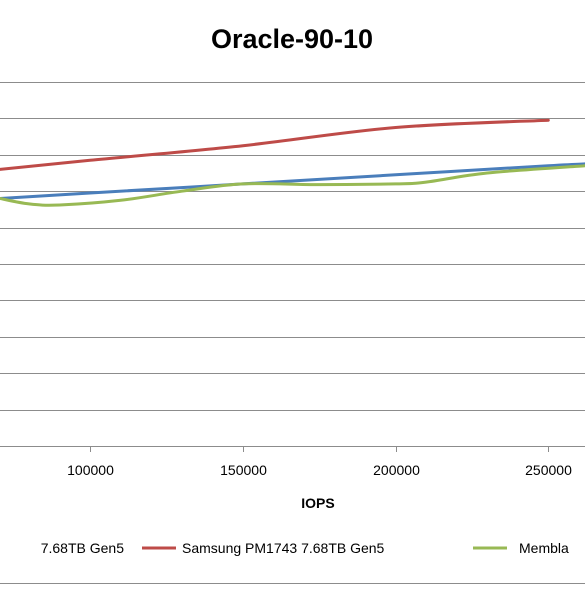  I want to click on chart-title: Oracle-90-10, so click(292, 39).